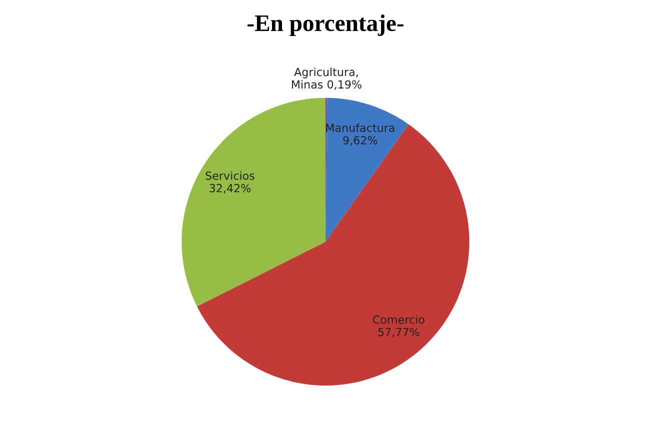 The image size is (651, 421). I want to click on data-label: 32,42%, so click(230, 189).